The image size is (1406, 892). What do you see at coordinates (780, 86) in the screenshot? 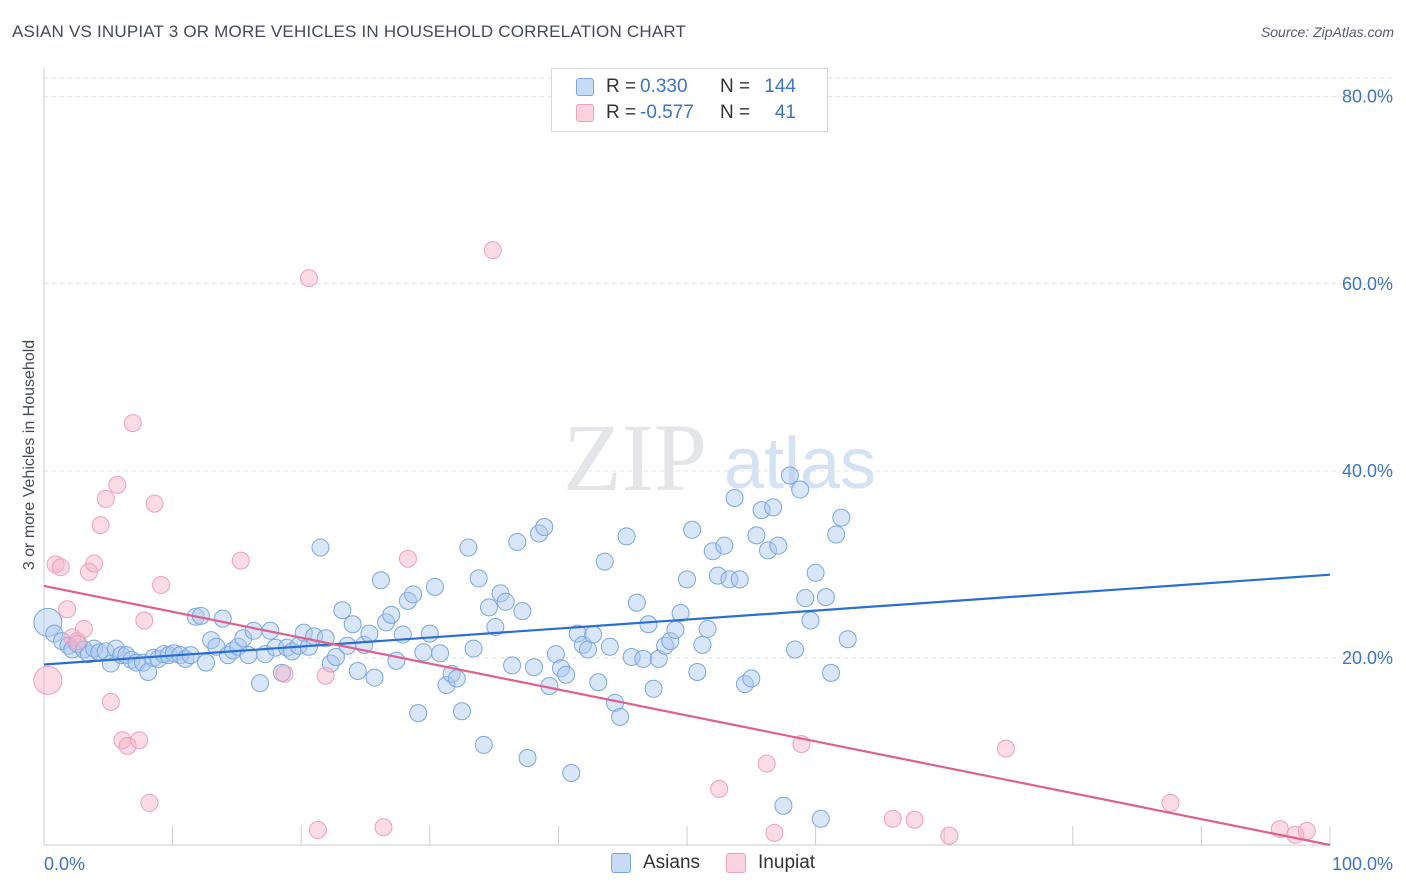
I see `legend-n-value-asians: 144` at bounding box center [780, 86].